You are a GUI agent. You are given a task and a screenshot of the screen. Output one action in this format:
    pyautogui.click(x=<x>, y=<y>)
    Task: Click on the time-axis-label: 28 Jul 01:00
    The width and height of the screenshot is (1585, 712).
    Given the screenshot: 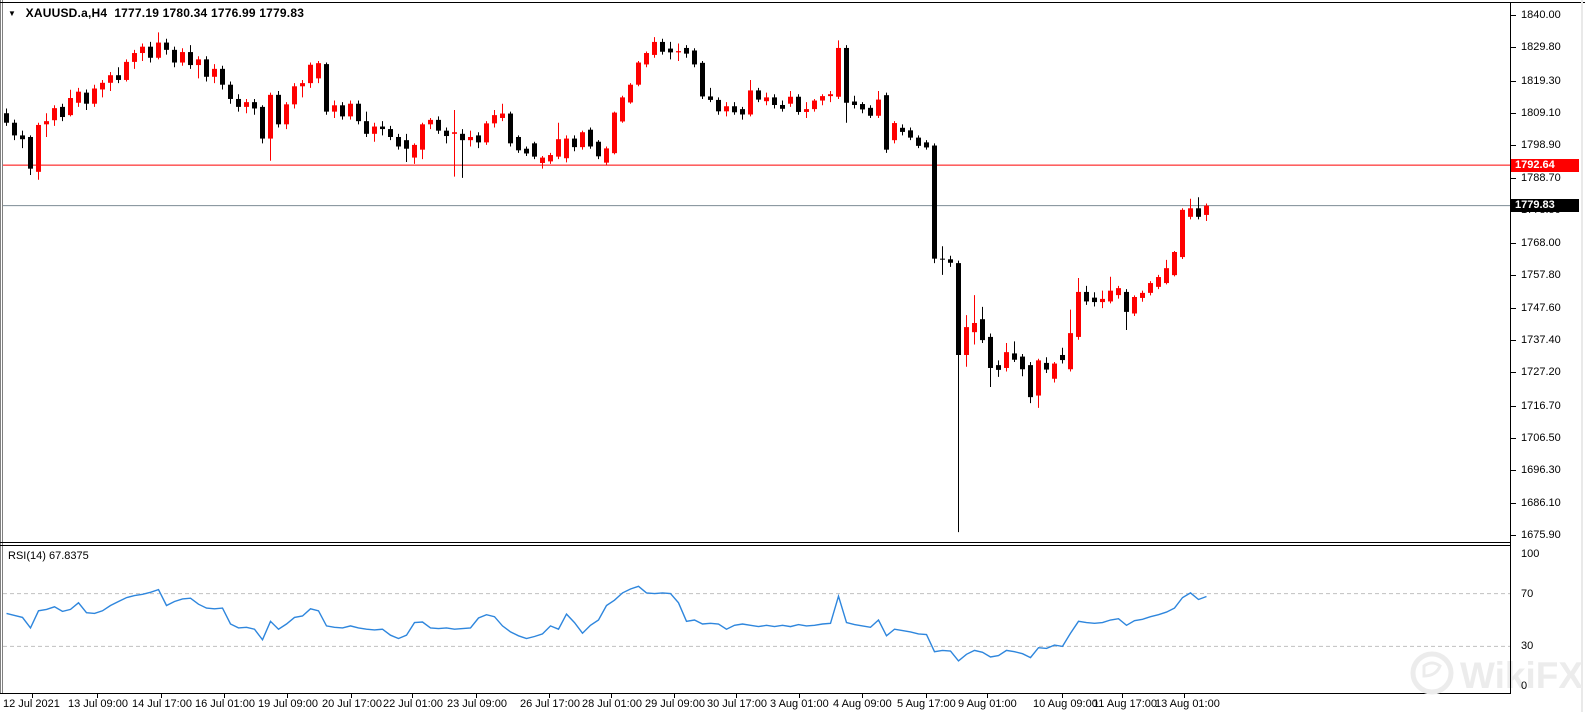 What is the action you would take?
    pyautogui.click(x=612, y=704)
    